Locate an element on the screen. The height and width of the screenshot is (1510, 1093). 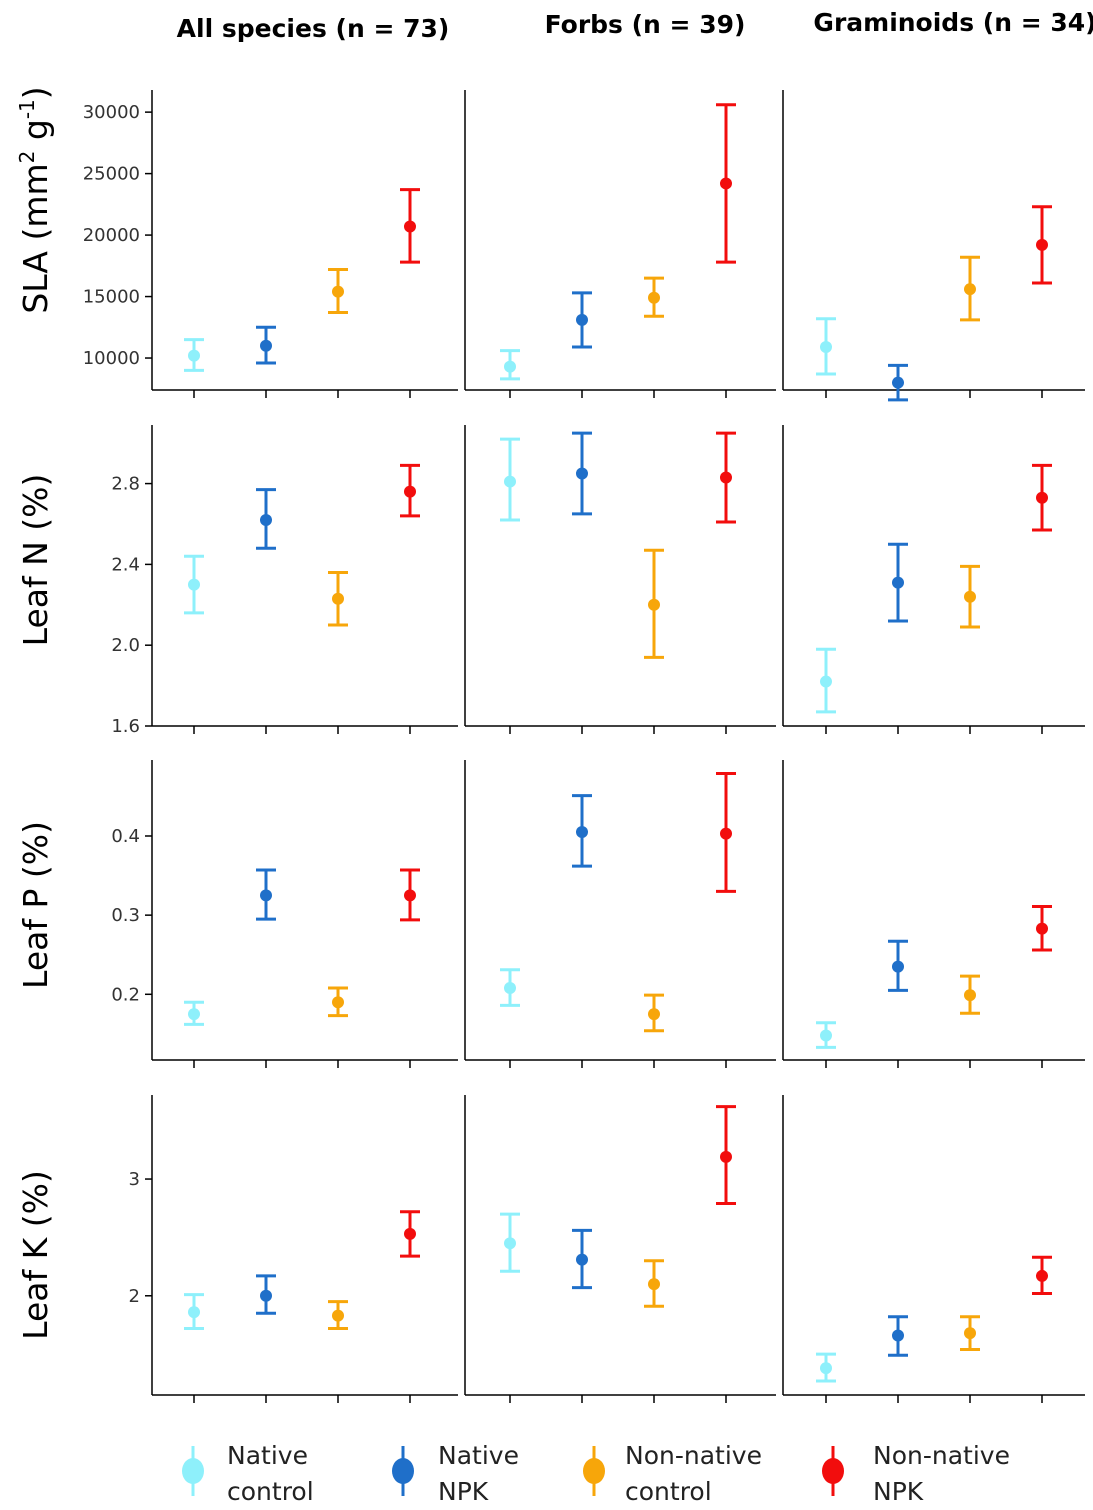
y-axis-label-leaf-k: Leaf K (%) is located at coordinates (35, 1255).